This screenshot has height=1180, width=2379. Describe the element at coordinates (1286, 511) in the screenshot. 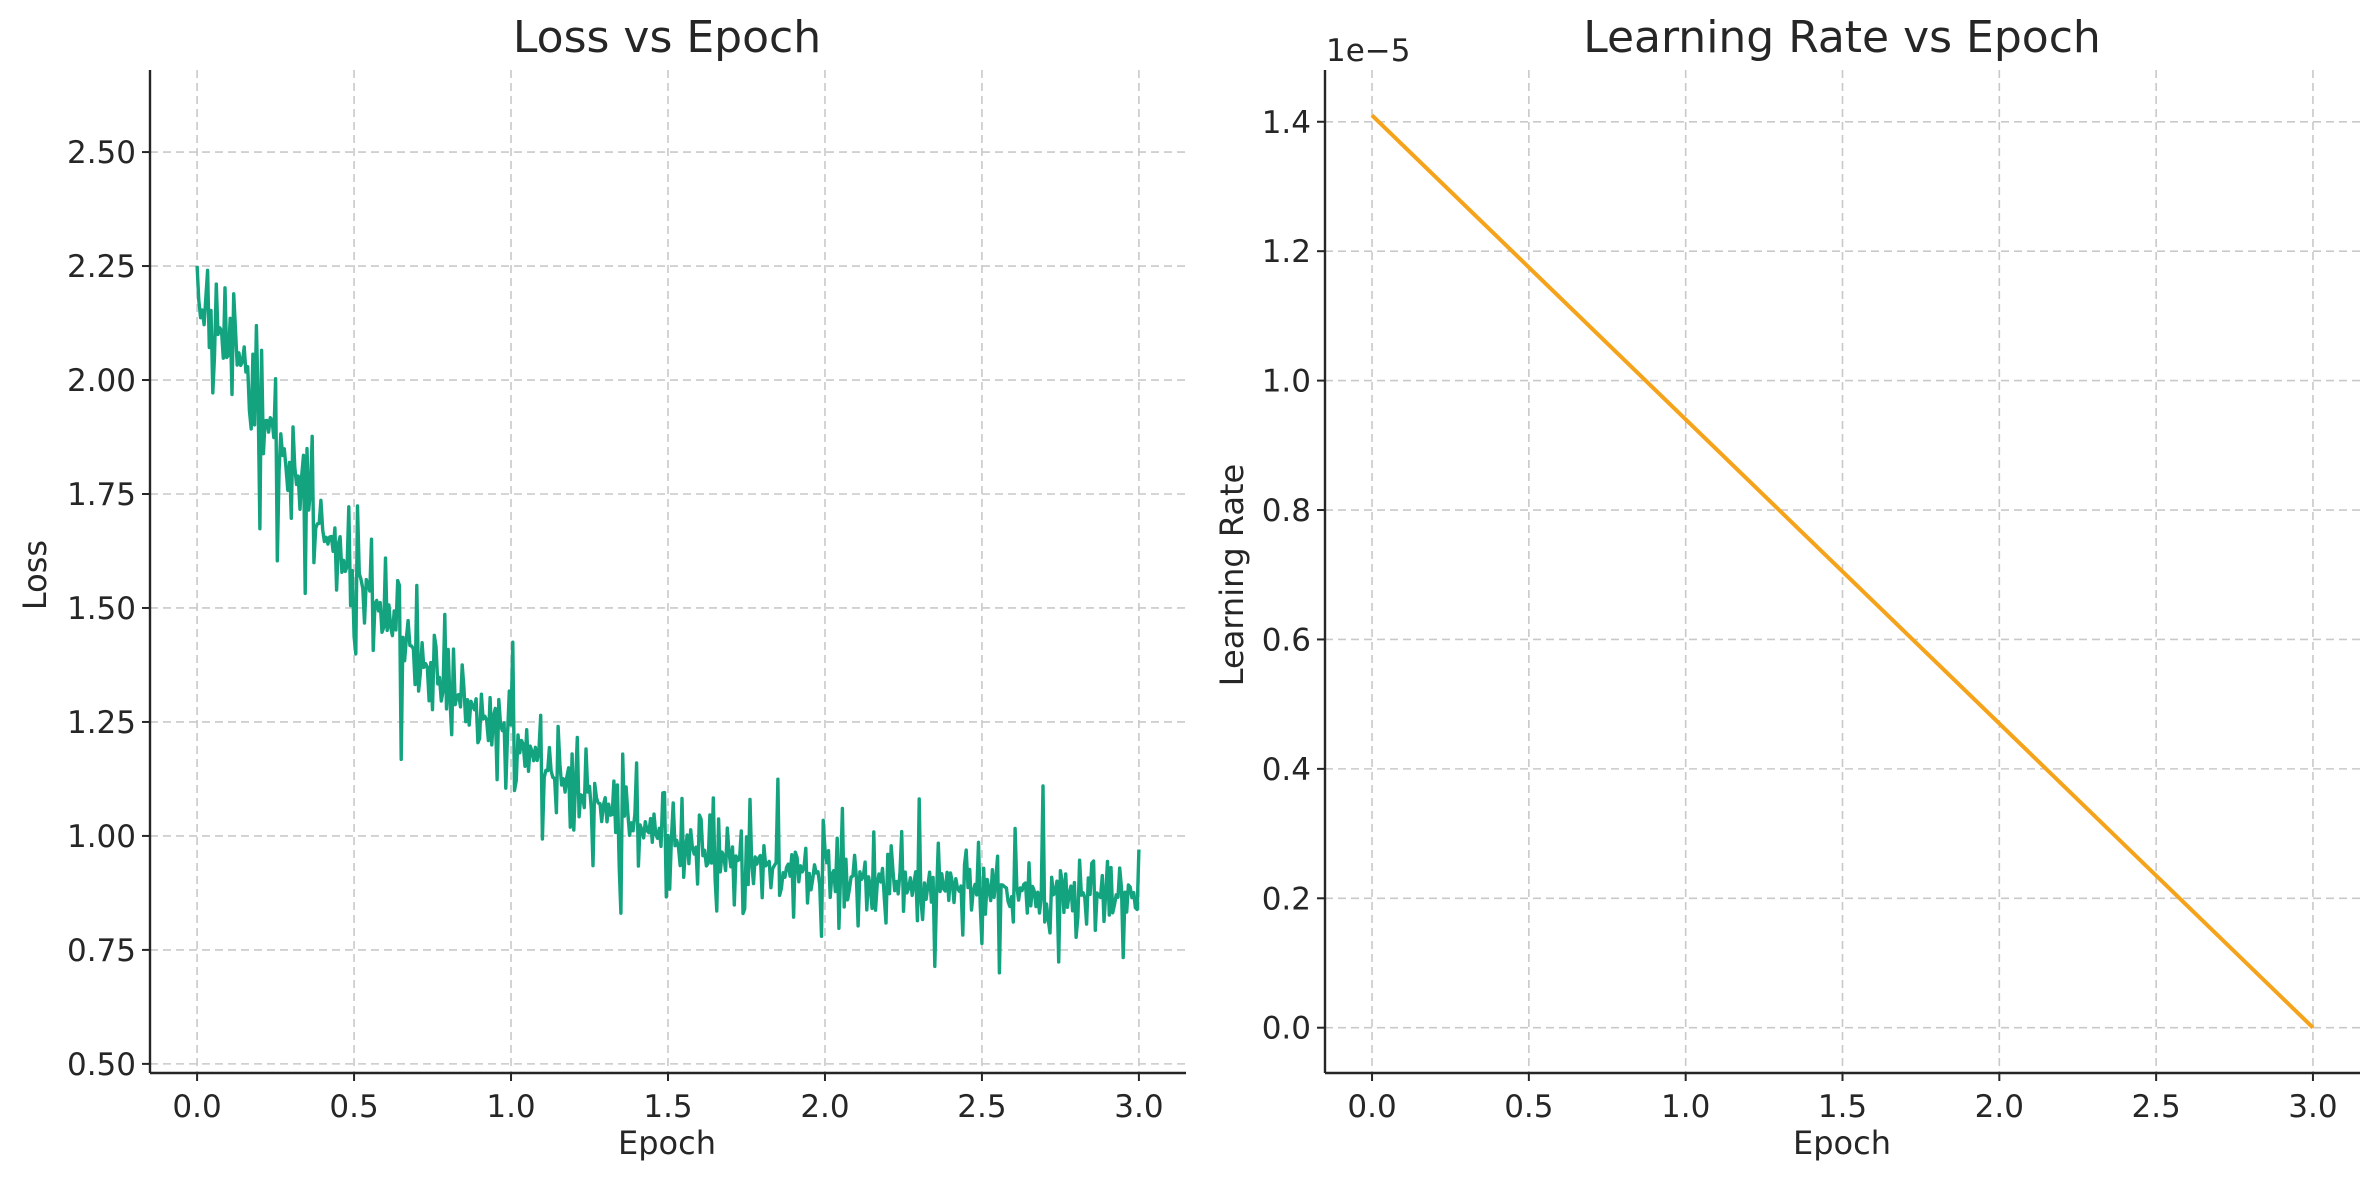

I see `learning-rate-y-tick-label-4: 0.8` at that location.